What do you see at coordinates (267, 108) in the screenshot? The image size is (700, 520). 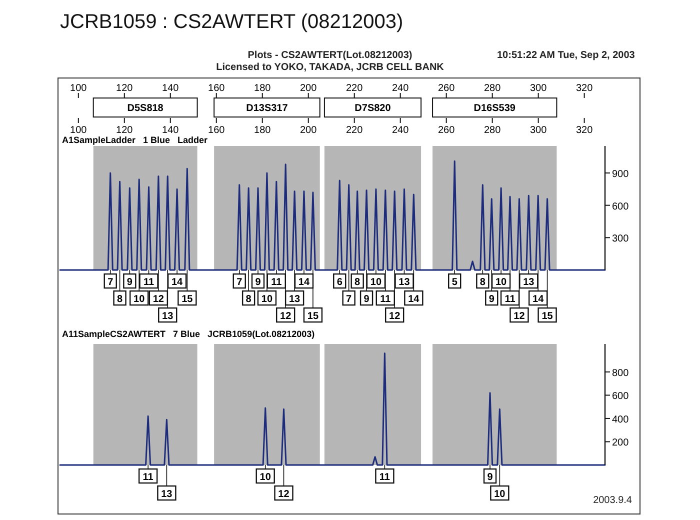 I see `band-label: D13S317` at bounding box center [267, 108].